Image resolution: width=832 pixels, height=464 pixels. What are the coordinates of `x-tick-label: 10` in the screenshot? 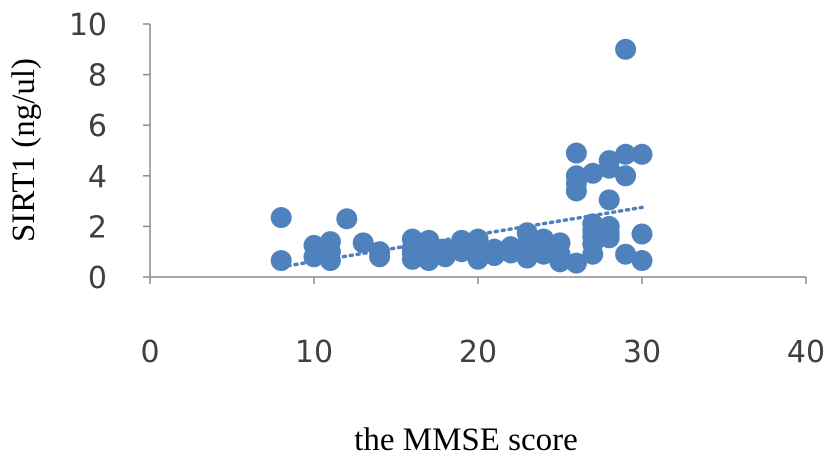 It's located at (314, 352).